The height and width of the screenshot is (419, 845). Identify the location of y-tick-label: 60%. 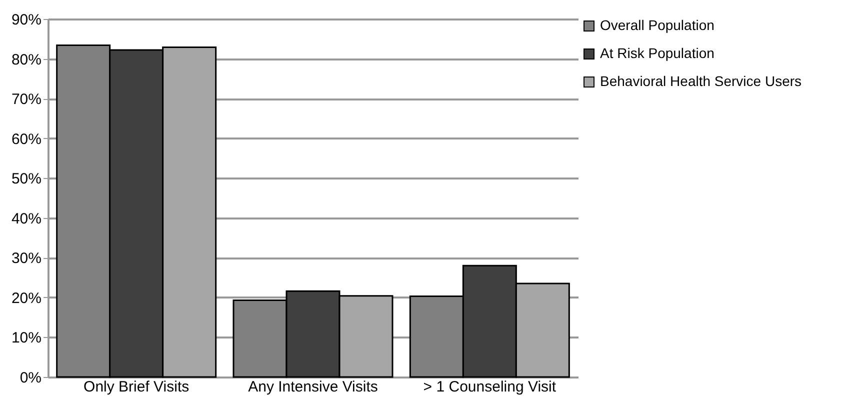
(26, 139).